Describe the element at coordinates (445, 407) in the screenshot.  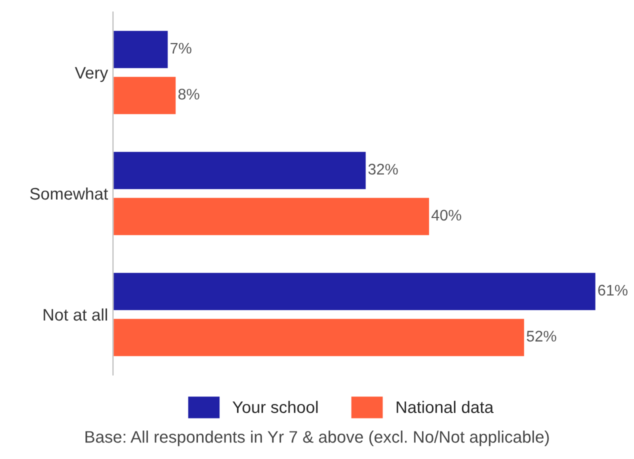
I see `legend-label: National data` at that location.